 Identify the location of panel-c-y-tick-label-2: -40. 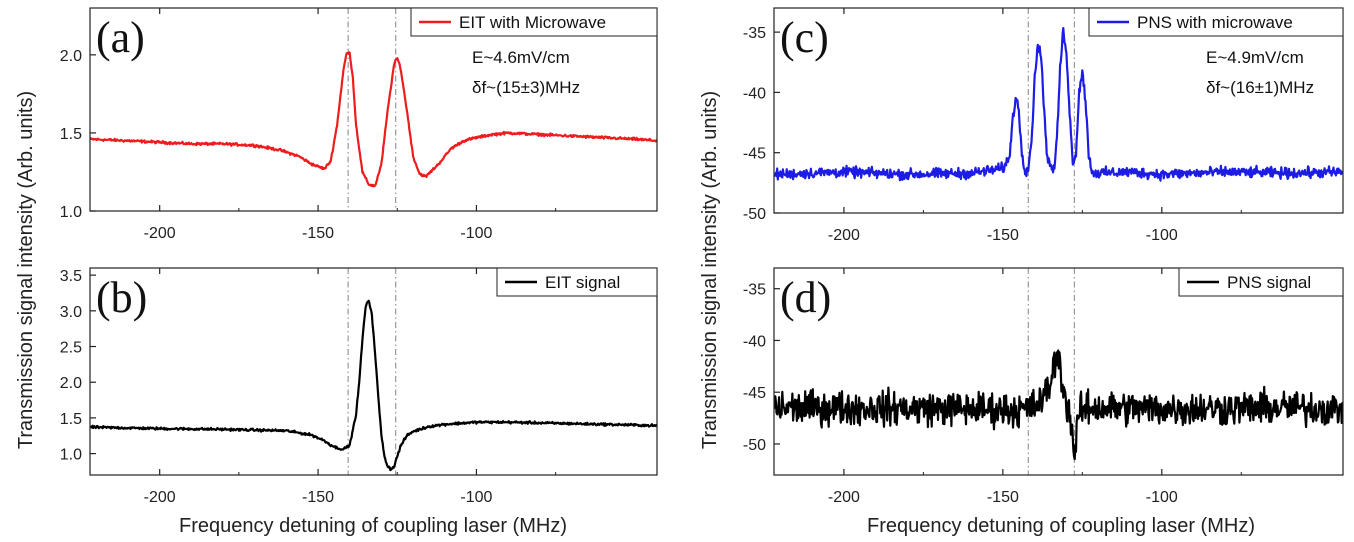
(754, 93).